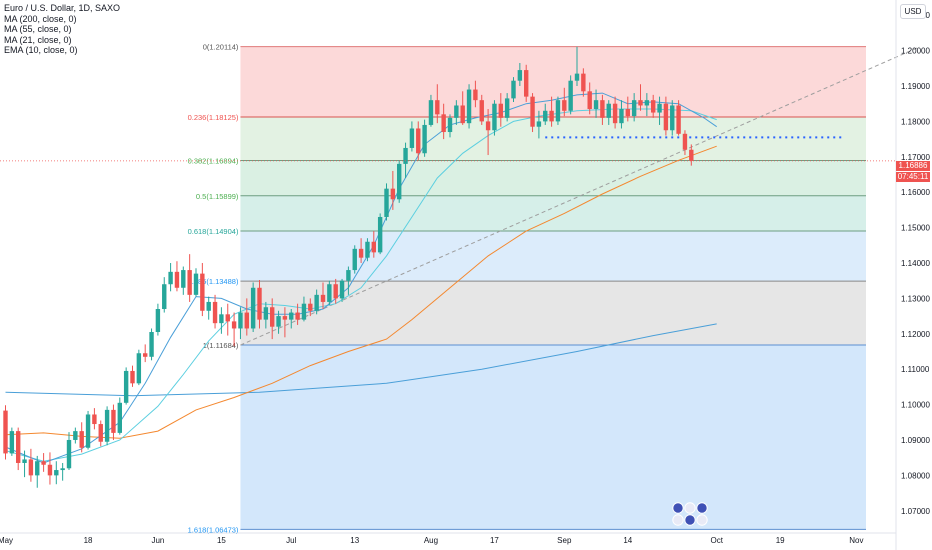 This screenshot has width=932, height=550. What do you see at coordinates (494, 540) in the screenshot?
I see `time-tick-label: 17` at bounding box center [494, 540].